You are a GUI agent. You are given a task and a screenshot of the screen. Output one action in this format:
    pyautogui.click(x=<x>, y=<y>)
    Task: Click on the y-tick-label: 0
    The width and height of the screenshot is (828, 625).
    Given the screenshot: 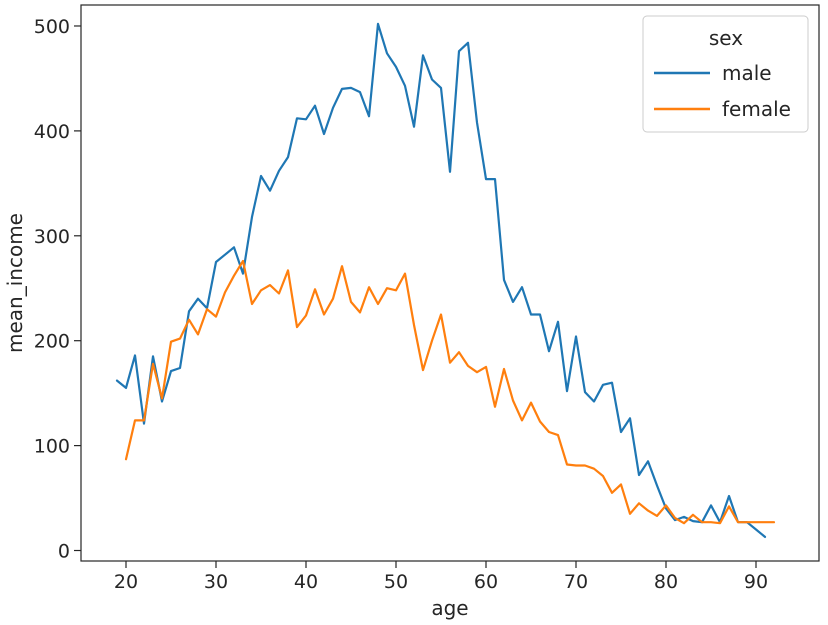 What is the action you would take?
    pyautogui.click(x=64, y=552)
    